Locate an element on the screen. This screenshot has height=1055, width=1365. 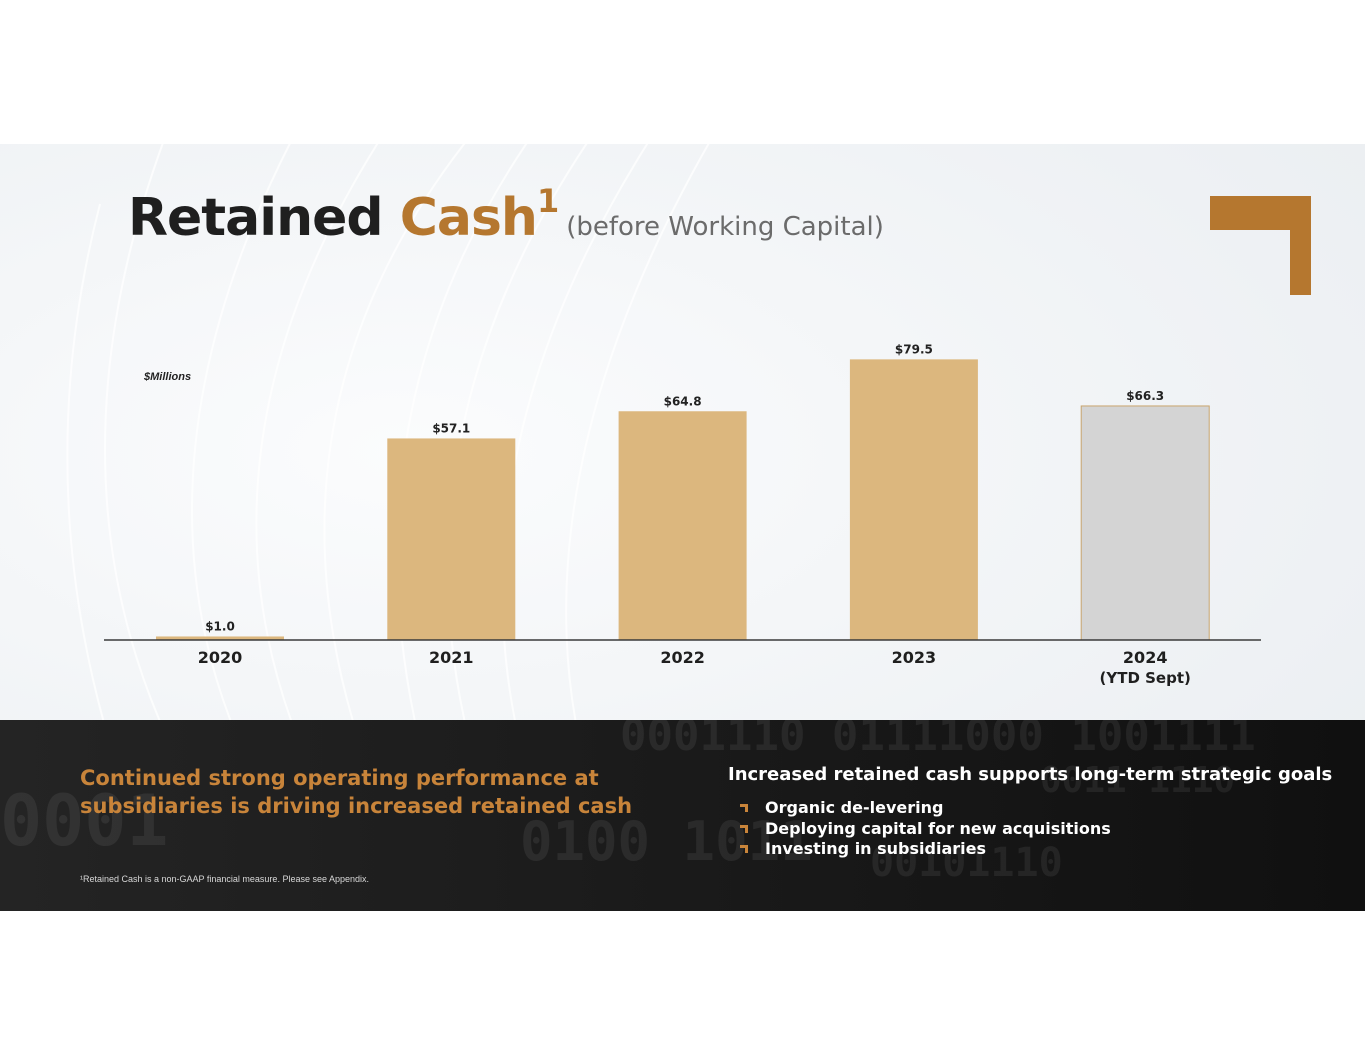
title-accent: Cash1 is located at coordinates (479, 215).